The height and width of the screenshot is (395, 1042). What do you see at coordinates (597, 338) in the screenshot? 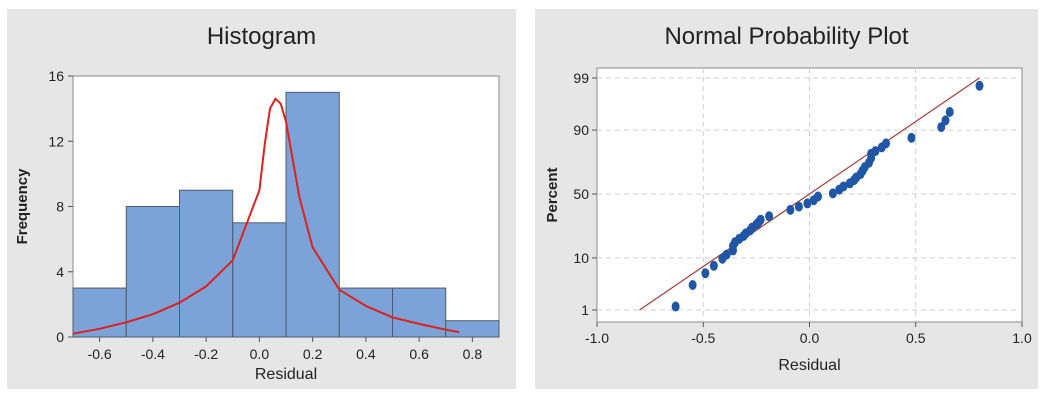
I see `x-tick-label: -1.0` at bounding box center [597, 338].